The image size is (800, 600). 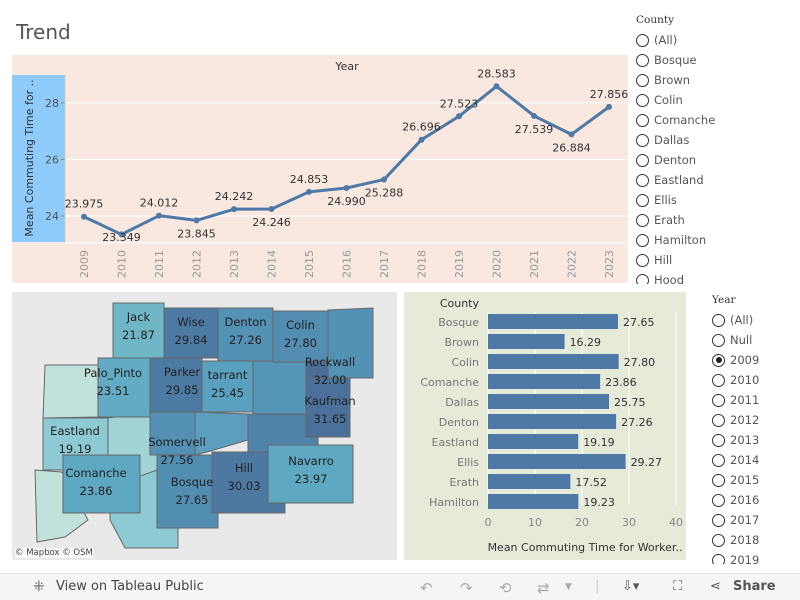 What do you see at coordinates (37, 553) in the screenshot?
I see `mapbox-attribution: © Mapbox` at bounding box center [37, 553].